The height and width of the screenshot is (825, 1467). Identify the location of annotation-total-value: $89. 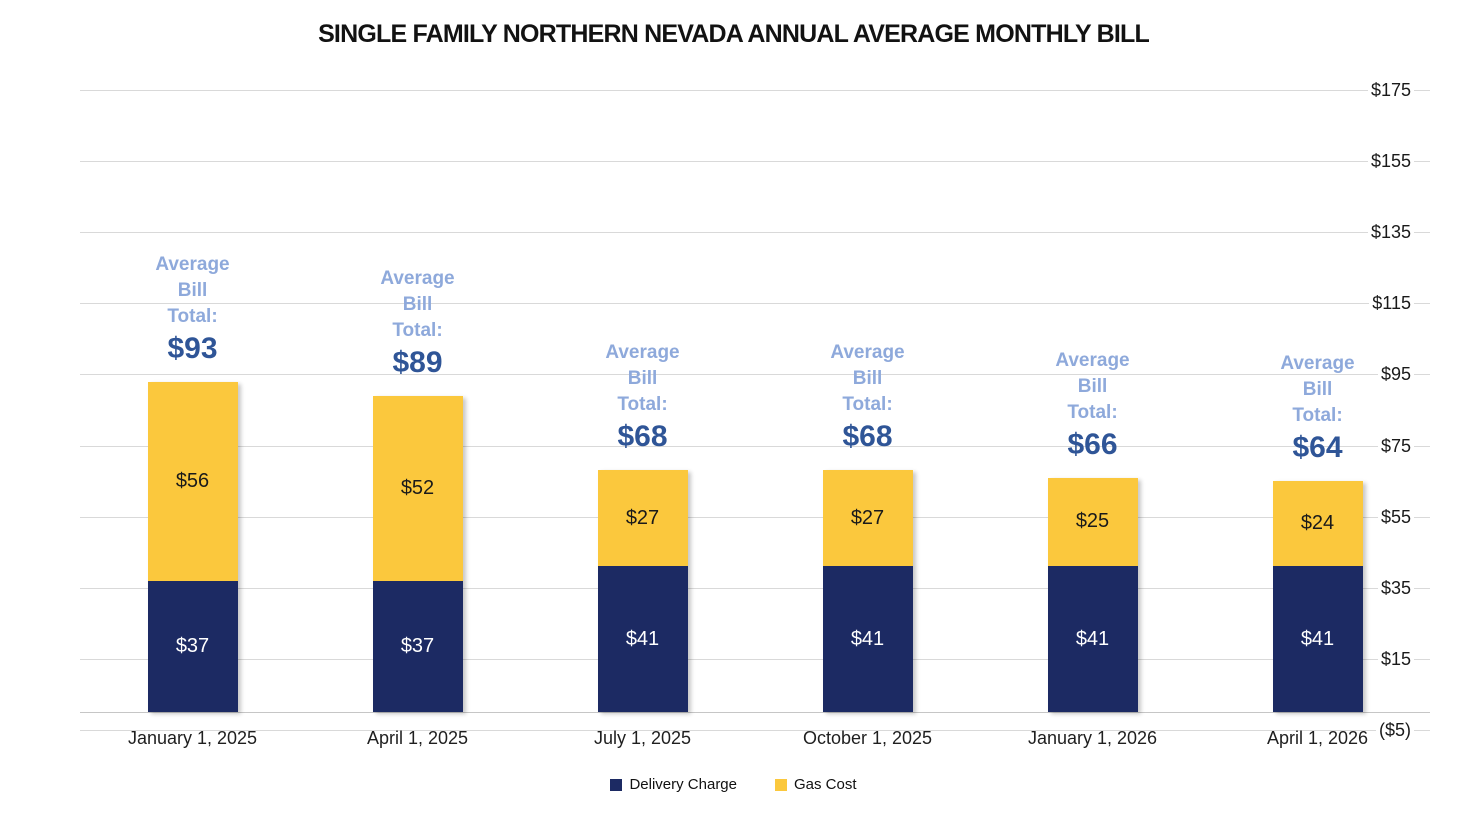
(417, 362).